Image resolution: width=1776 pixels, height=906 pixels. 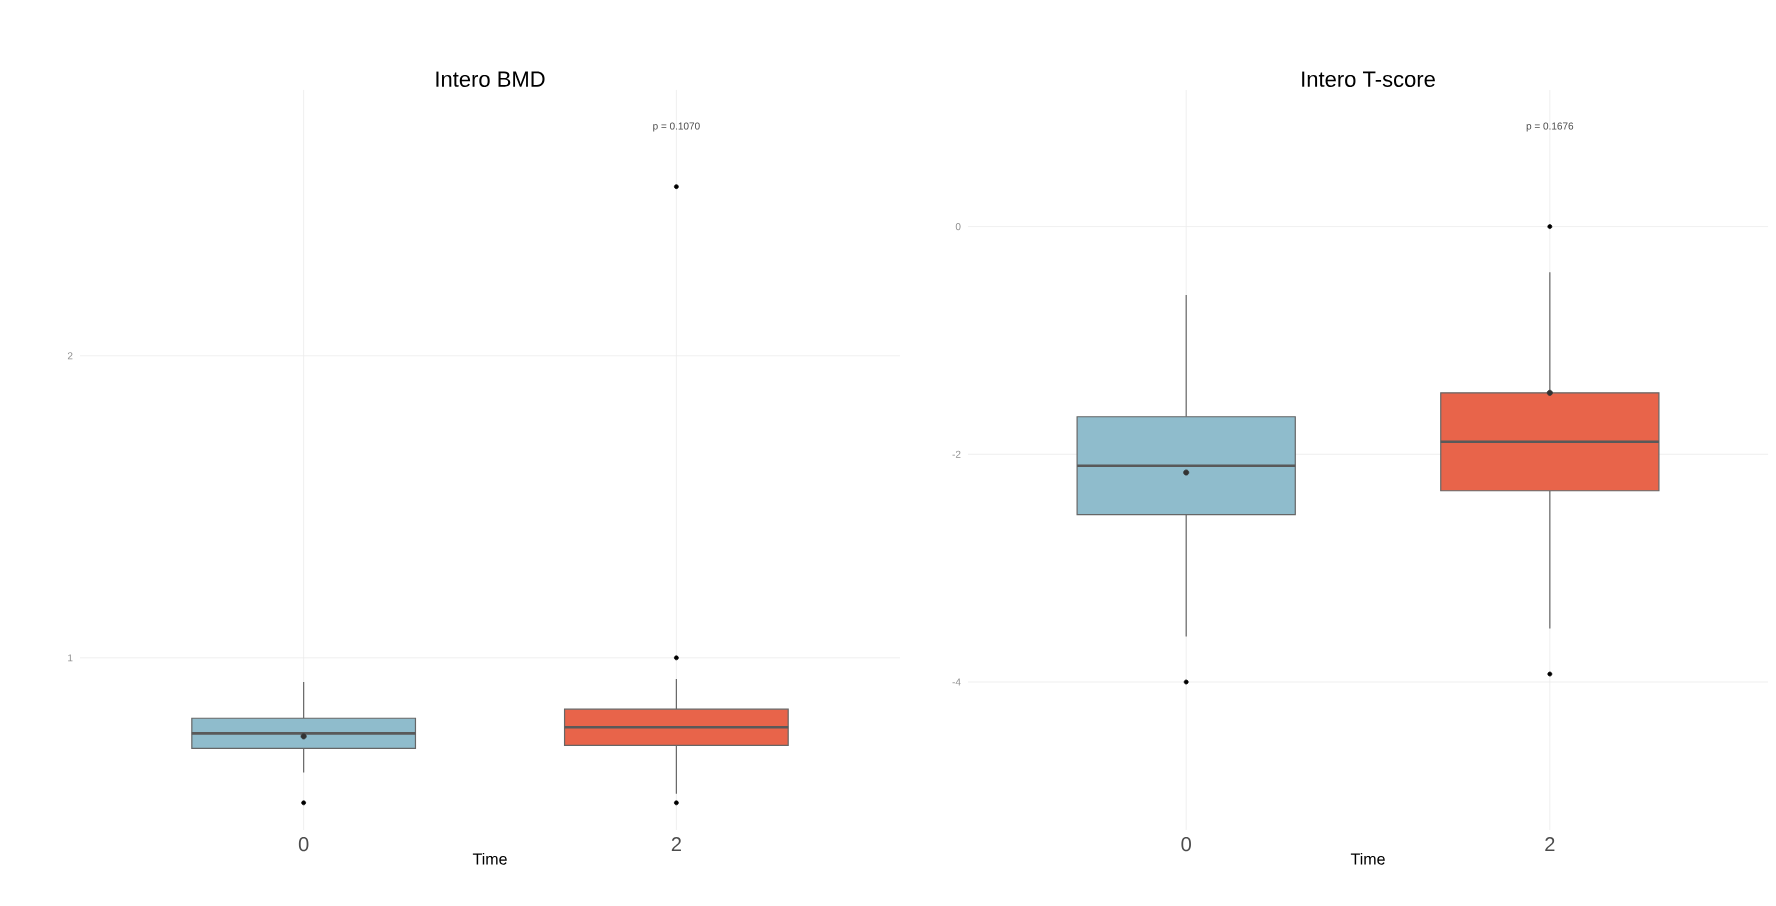 What do you see at coordinates (1368, 79) in the screenshot?
I see `chart-title: Intero T-score` at bounding box center [1368, 79].